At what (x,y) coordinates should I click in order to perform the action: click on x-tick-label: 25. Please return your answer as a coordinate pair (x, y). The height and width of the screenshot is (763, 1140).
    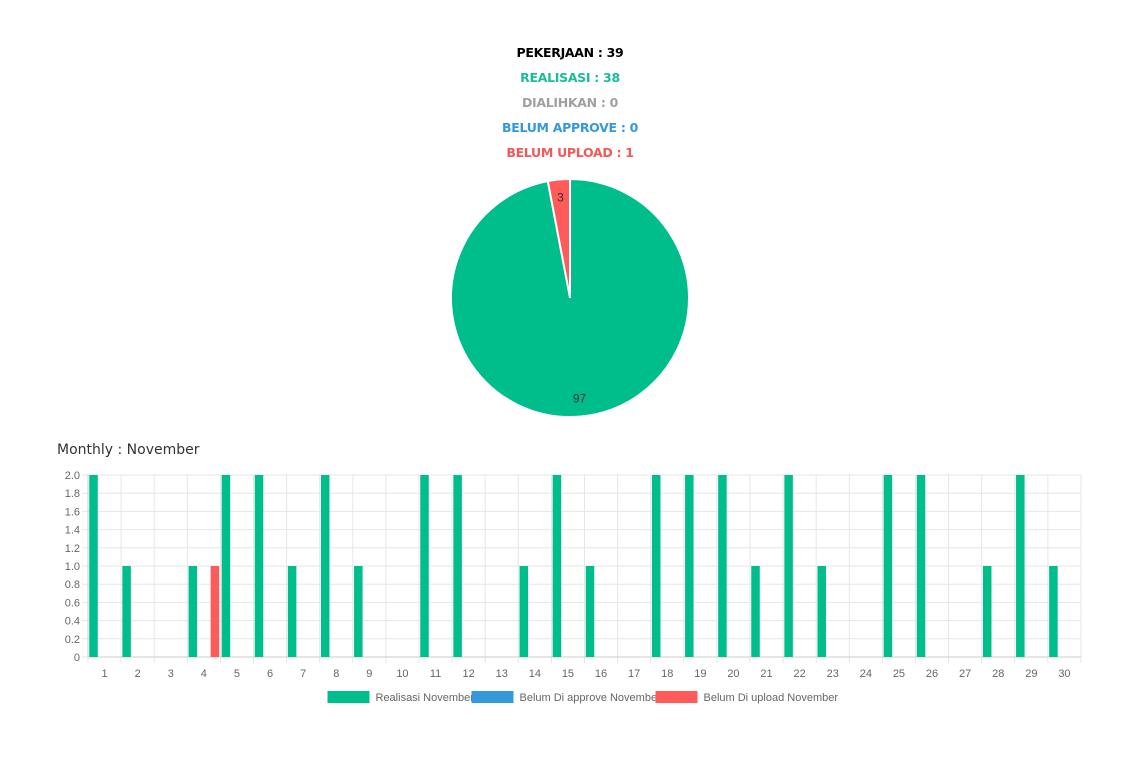
    Looking at the image, I should click on (899, 674).